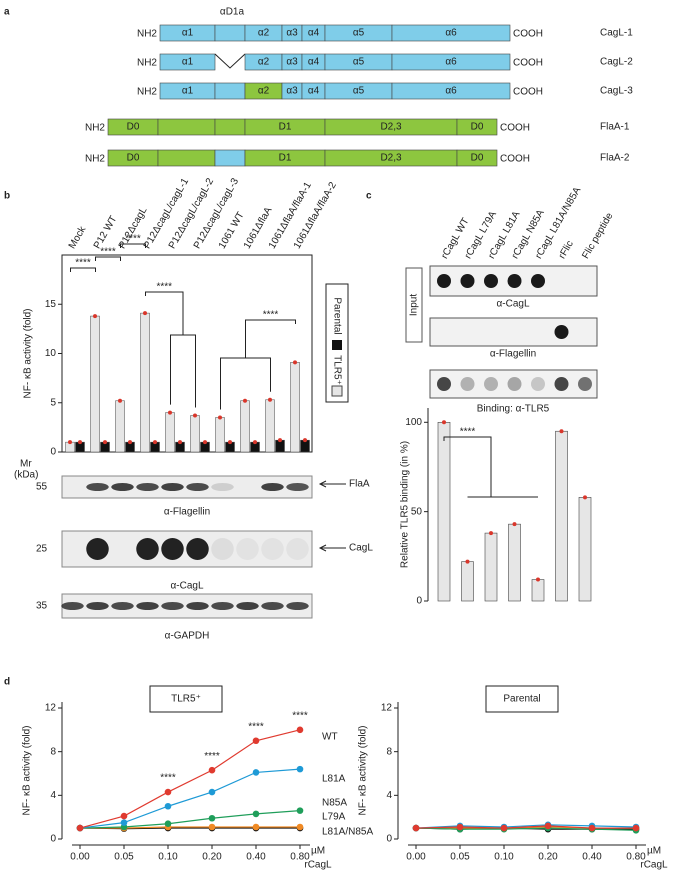  Describe the element at coordinates (363, 770) in the screenshot. I see `y-axis-label: NF- κB activity (fold)` at that location.